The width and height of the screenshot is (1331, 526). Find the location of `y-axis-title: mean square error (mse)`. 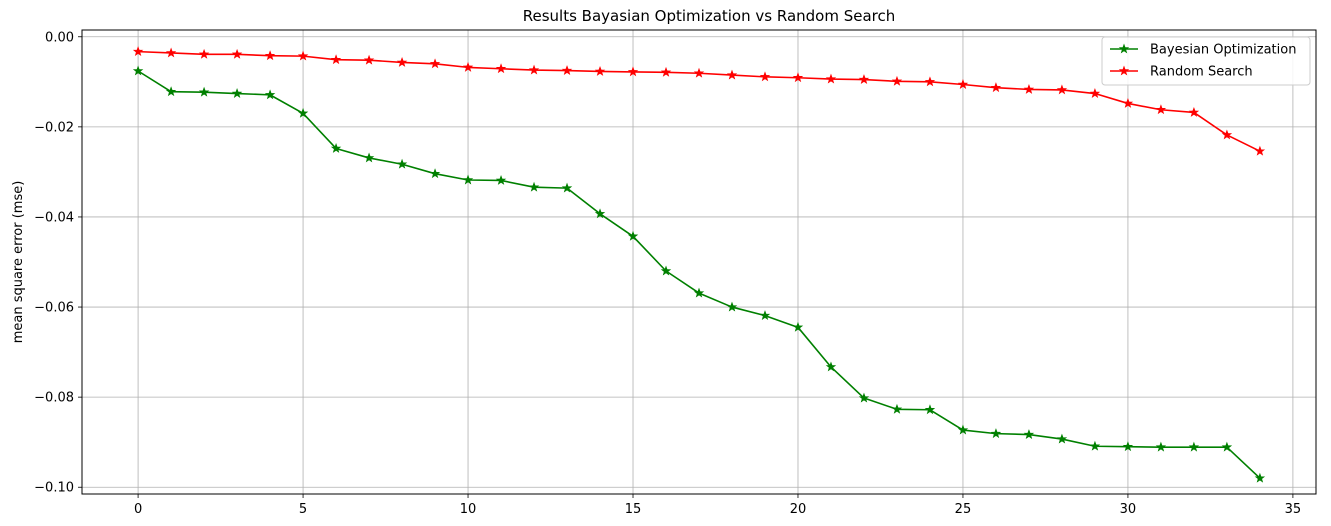

y-axis-title: mean square error (mse) is located at coordinates (18, 262).